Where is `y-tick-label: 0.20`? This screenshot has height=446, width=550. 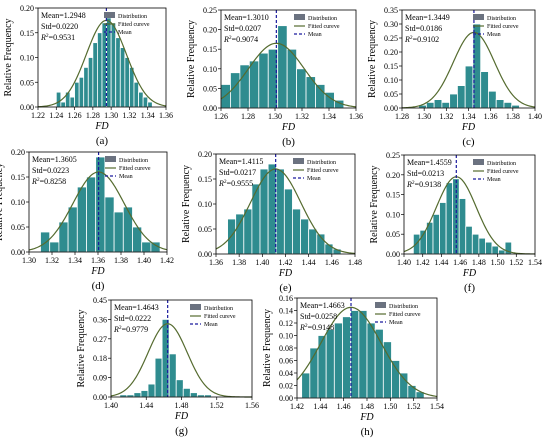
y-tick-label: 0.20 is located at coordinates (391, 52).